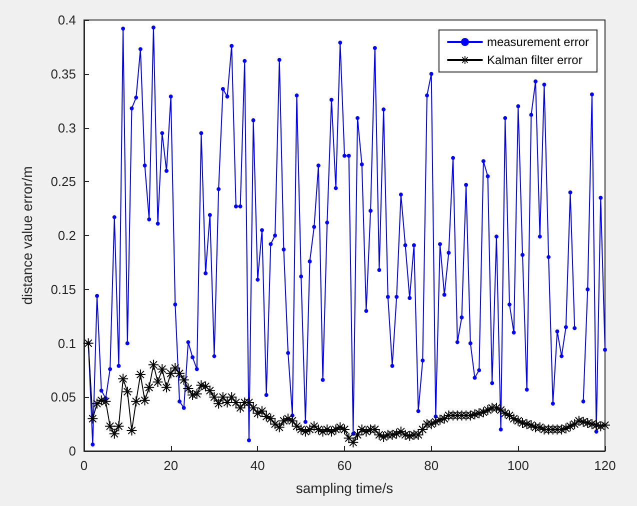  Describe the element at coordinates (84, 465) in the screenshot. I see `x-tick-label: 0` at that location.